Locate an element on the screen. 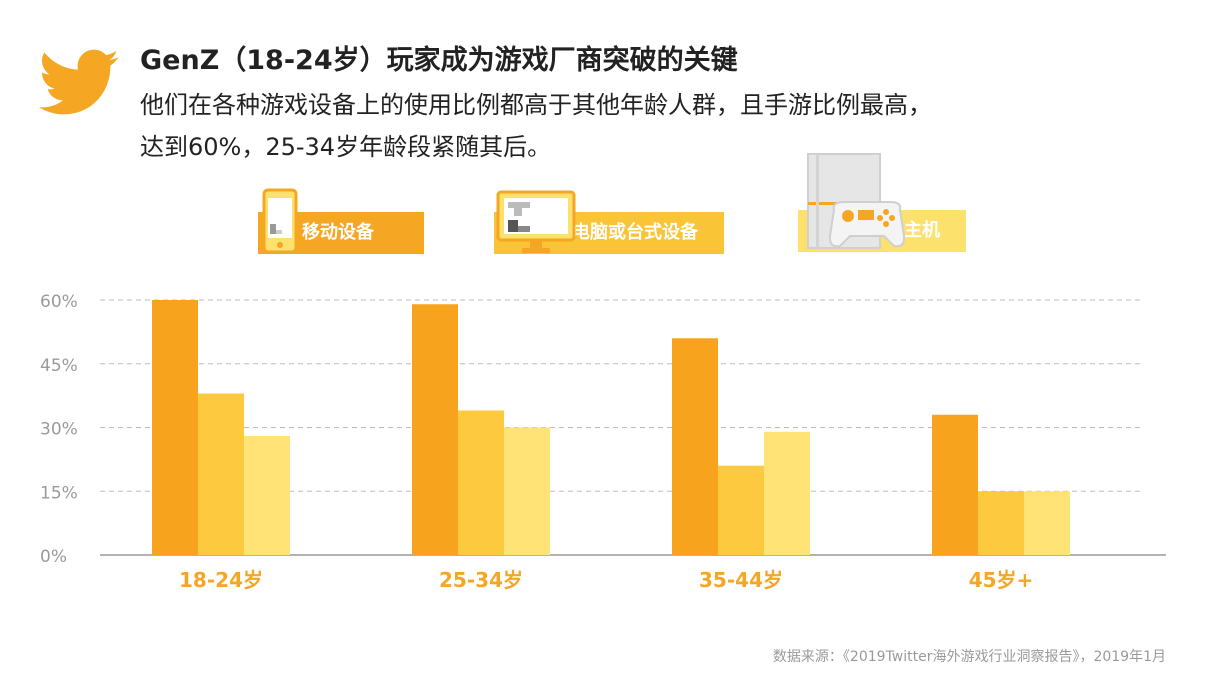 Image resolution: width=1224 pixels, height=688 pixels. x-category-label: 45岁+ is located at coordinates (1001, 580).